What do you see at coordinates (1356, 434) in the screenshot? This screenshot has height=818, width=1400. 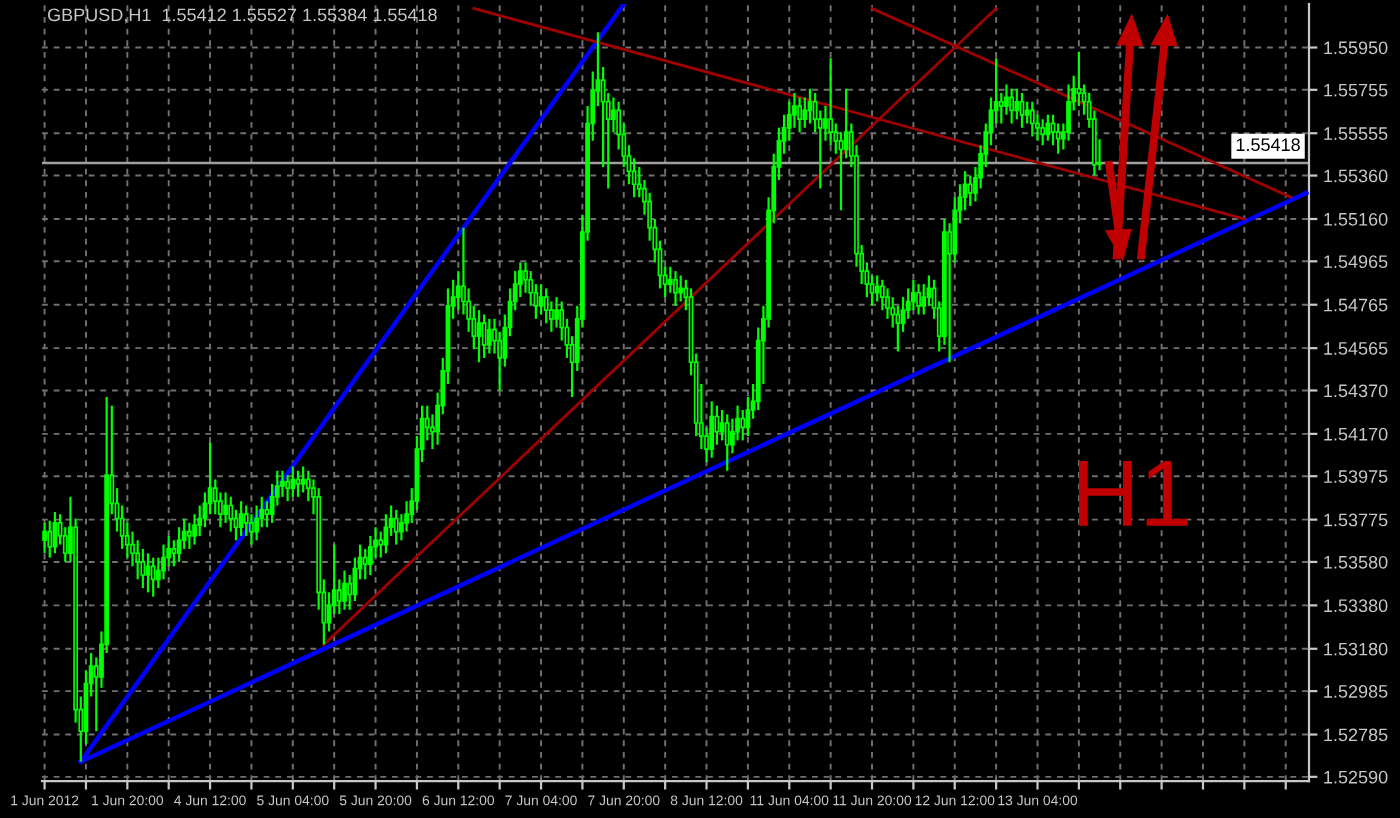 I see `y-tick-label: 1.54170` at bounding box center [1356, 434].